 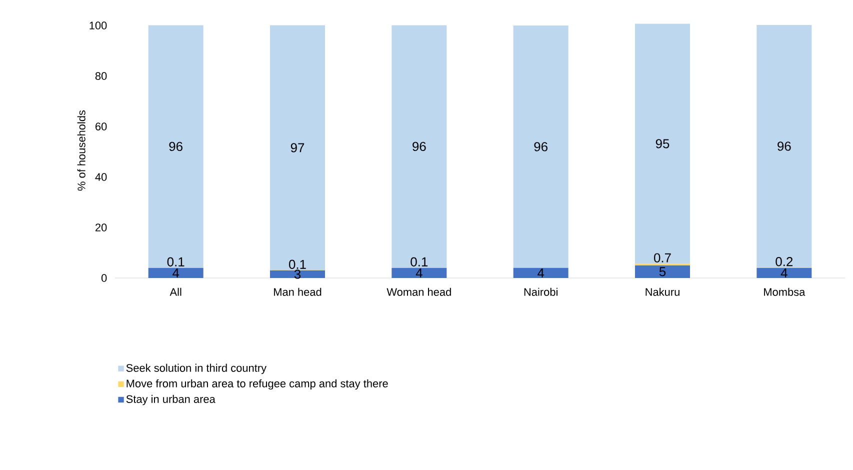 What do you see at coordinates (98, 26) in the screenshot?
I see `y-tick-label: 100` at bounding box center [98, 26].